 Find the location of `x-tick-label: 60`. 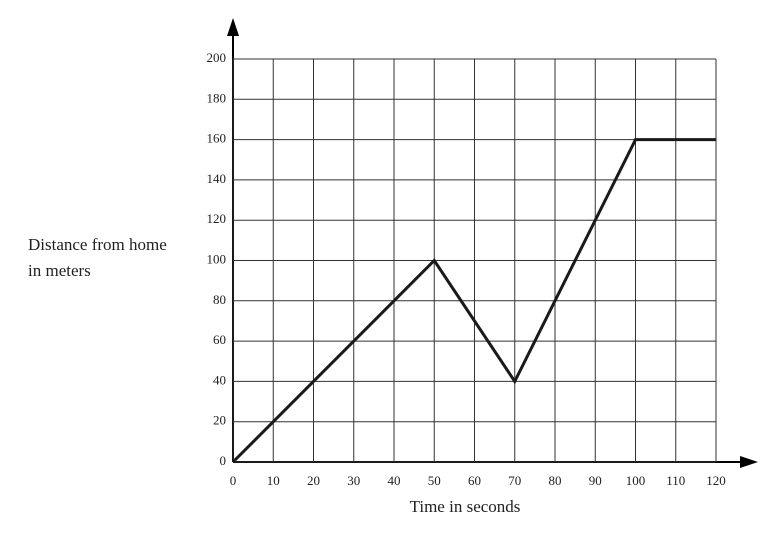

x-tick-label: 60 is located at coordinates (474, 480).